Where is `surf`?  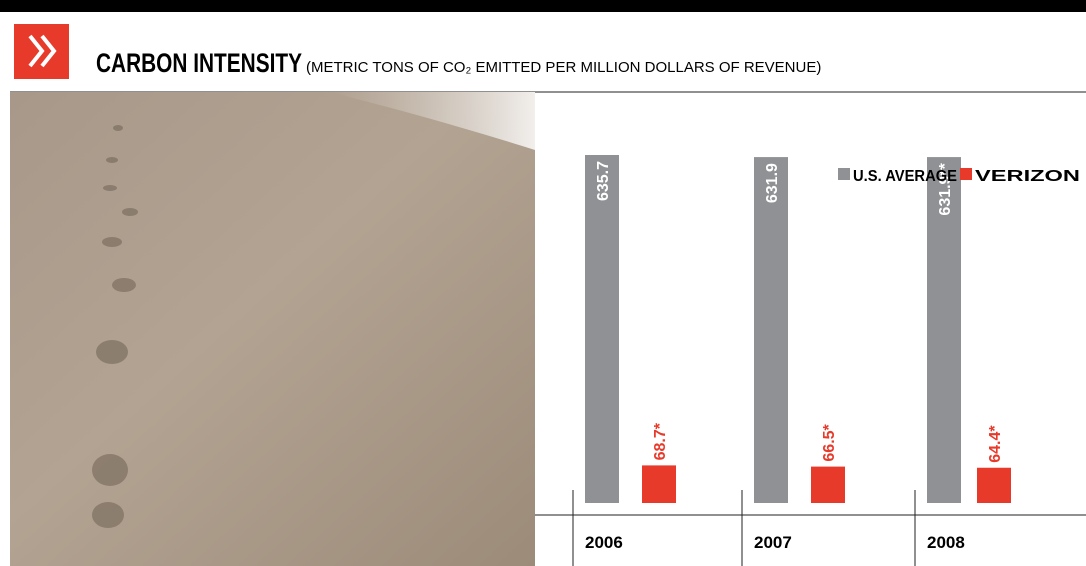
surf is located at coordinates (432, 121).